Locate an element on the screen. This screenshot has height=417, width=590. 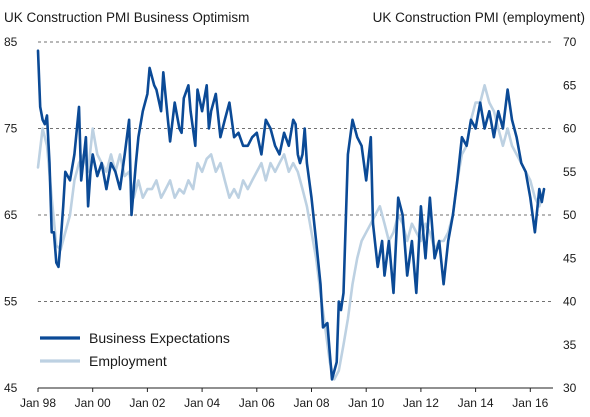
x-tick-label: Jan 12 is located at coordinates (421, 403).